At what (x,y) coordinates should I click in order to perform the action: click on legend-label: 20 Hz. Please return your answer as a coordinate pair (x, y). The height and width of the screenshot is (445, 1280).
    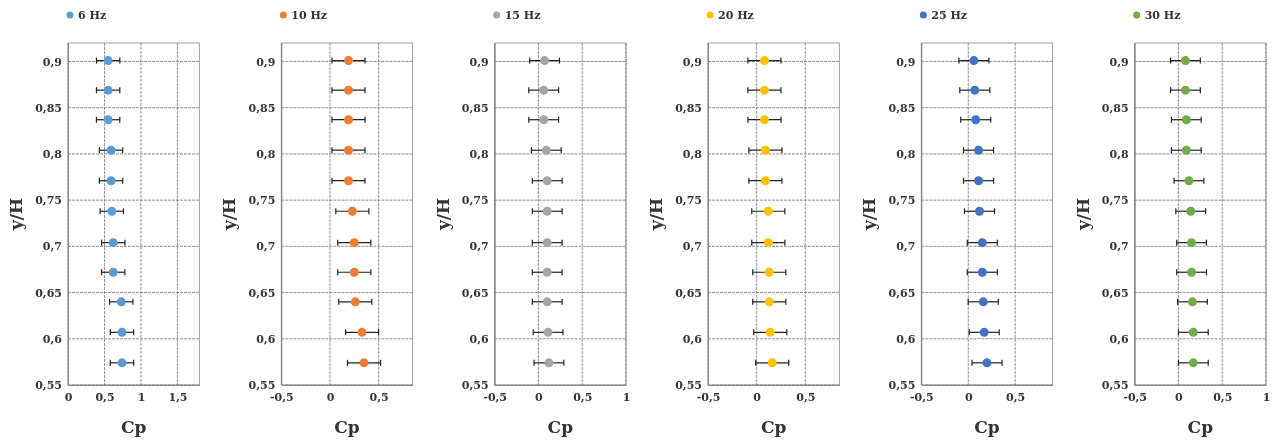
    Looking at the image, I should click on (736, 15).